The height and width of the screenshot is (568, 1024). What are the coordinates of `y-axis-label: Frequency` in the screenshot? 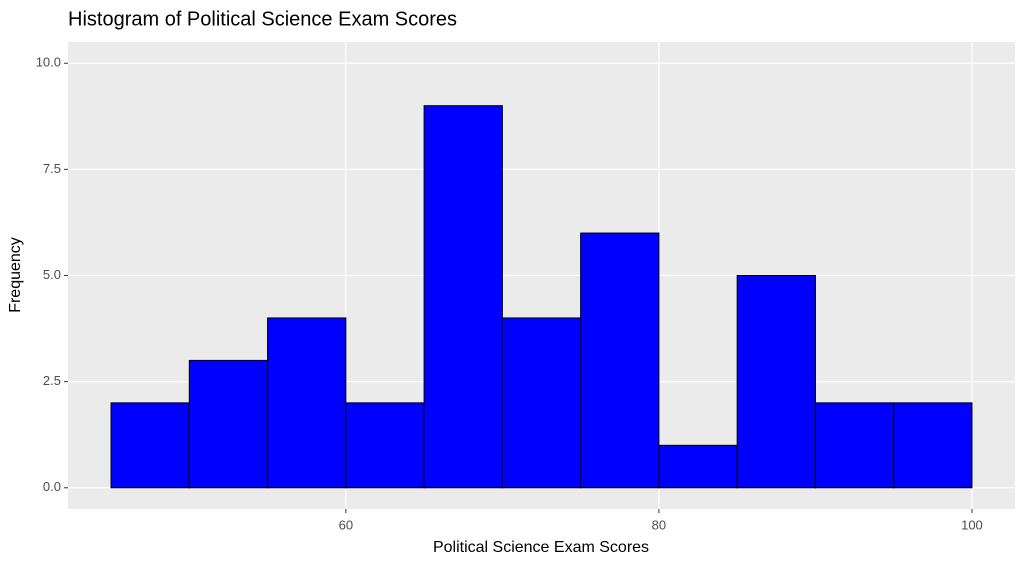 It's located at (15, 275).